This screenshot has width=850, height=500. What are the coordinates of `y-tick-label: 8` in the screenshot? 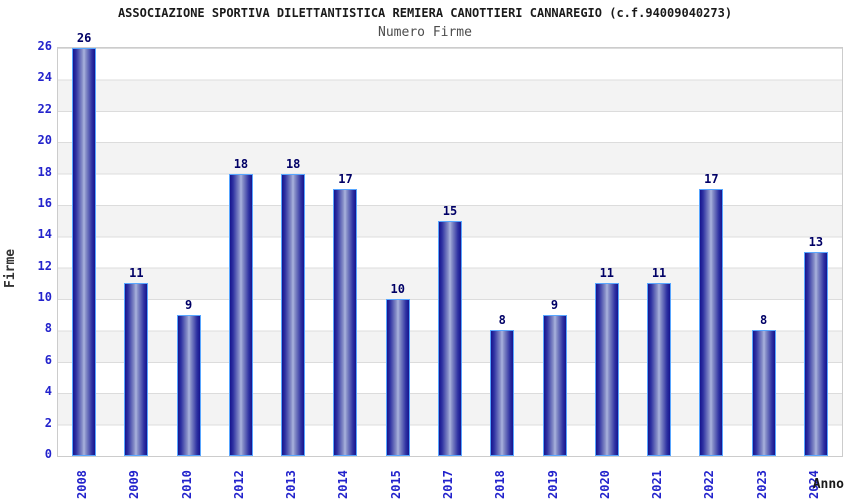 It's located at (48, 328).